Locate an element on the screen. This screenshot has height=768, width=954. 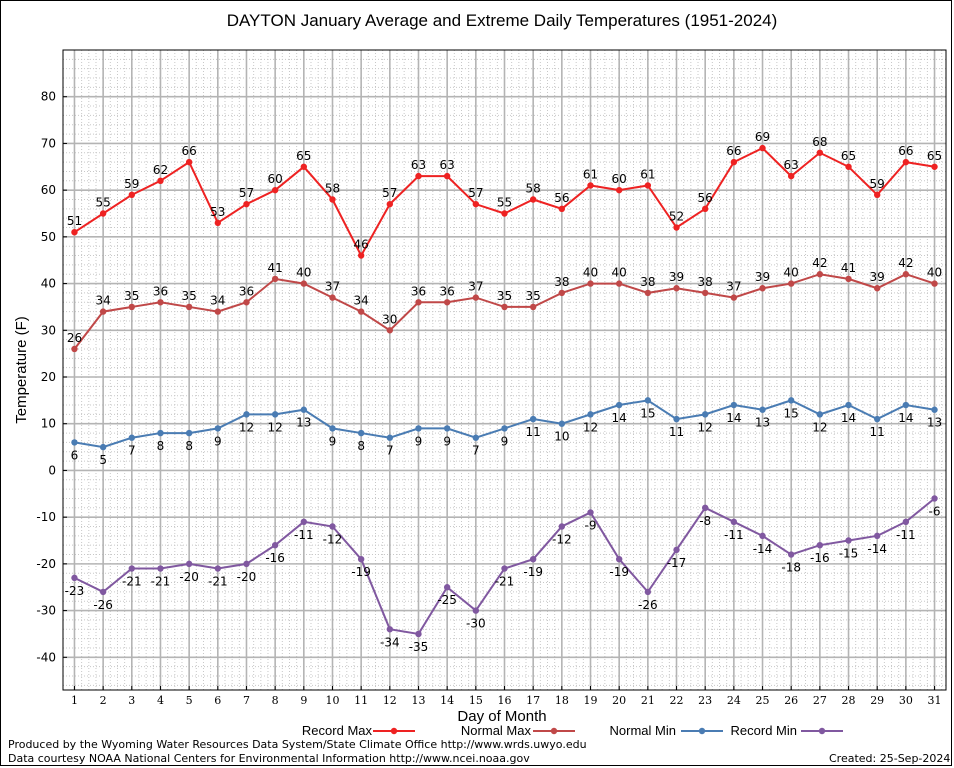
record-max-data-label: 46 is located at coordinates (361, 245).